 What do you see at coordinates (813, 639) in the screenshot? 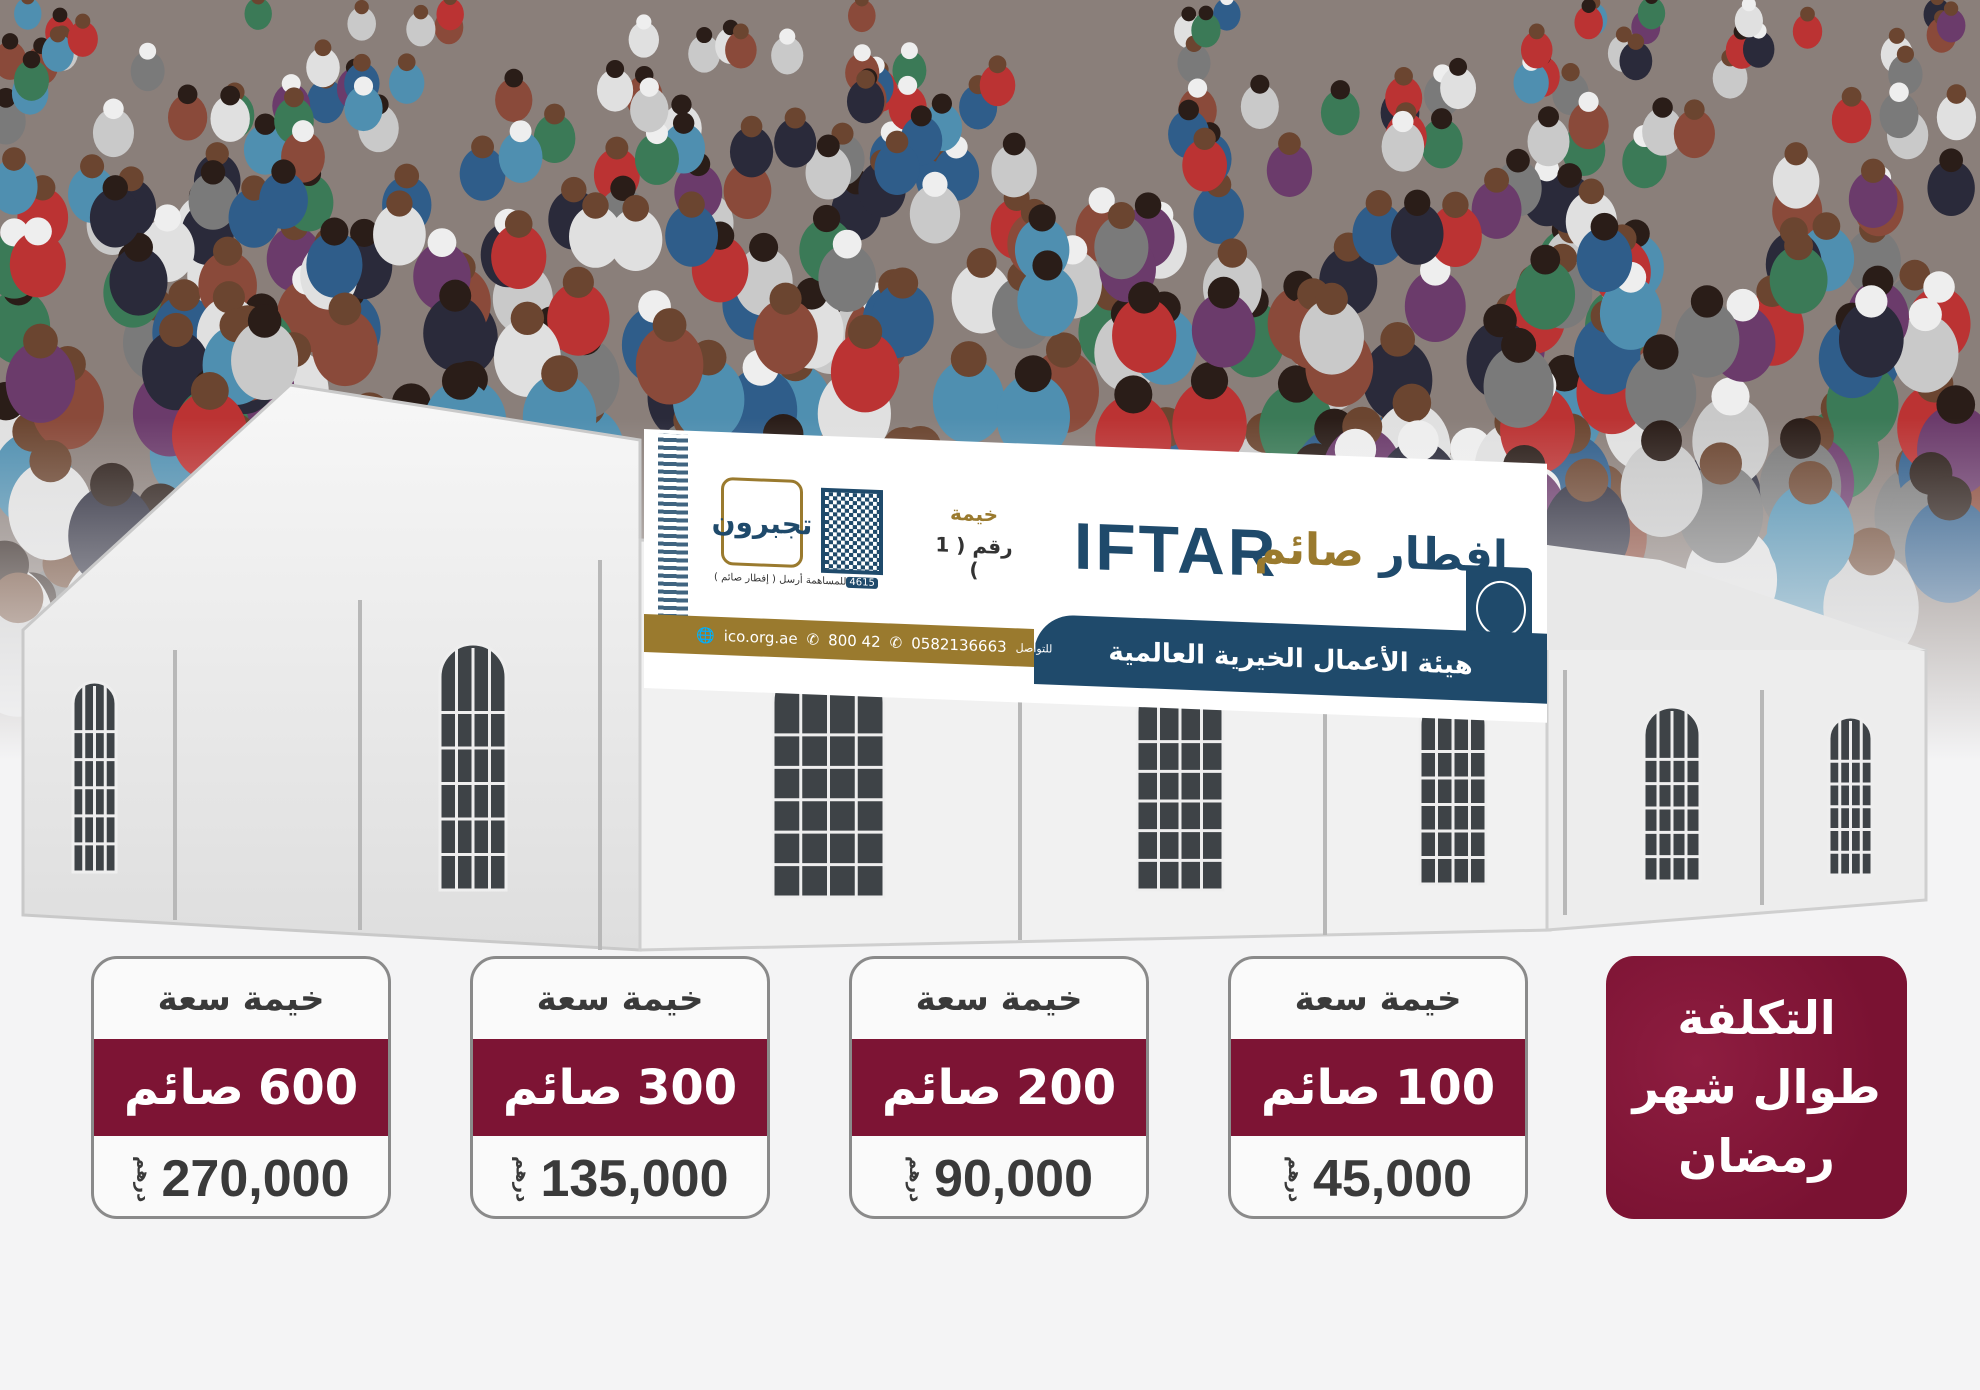
I see `phone-icon: ✆` at bounding box center [813, 639].